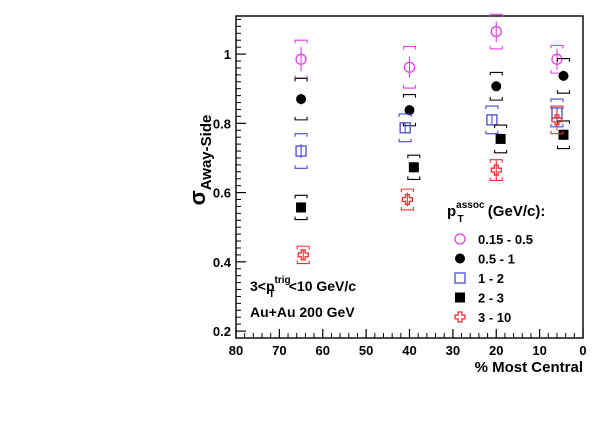 This screenshot has height=424, width=600. I want to click on x-tick-label: 80, so click(236, 350).